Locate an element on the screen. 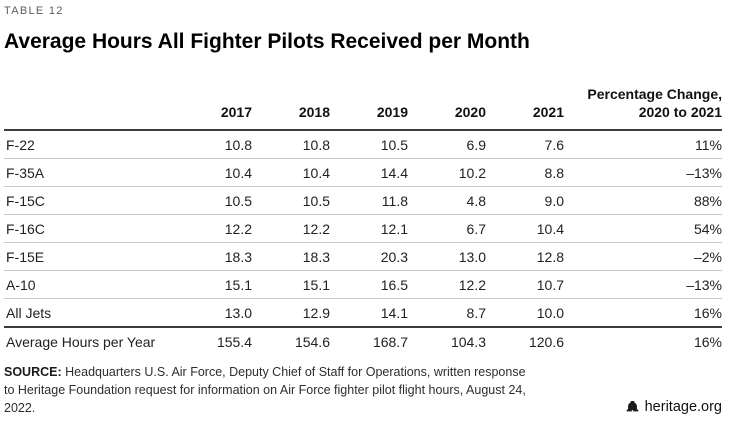  cell-value: 12.8 is located at coordinates (550, 256).